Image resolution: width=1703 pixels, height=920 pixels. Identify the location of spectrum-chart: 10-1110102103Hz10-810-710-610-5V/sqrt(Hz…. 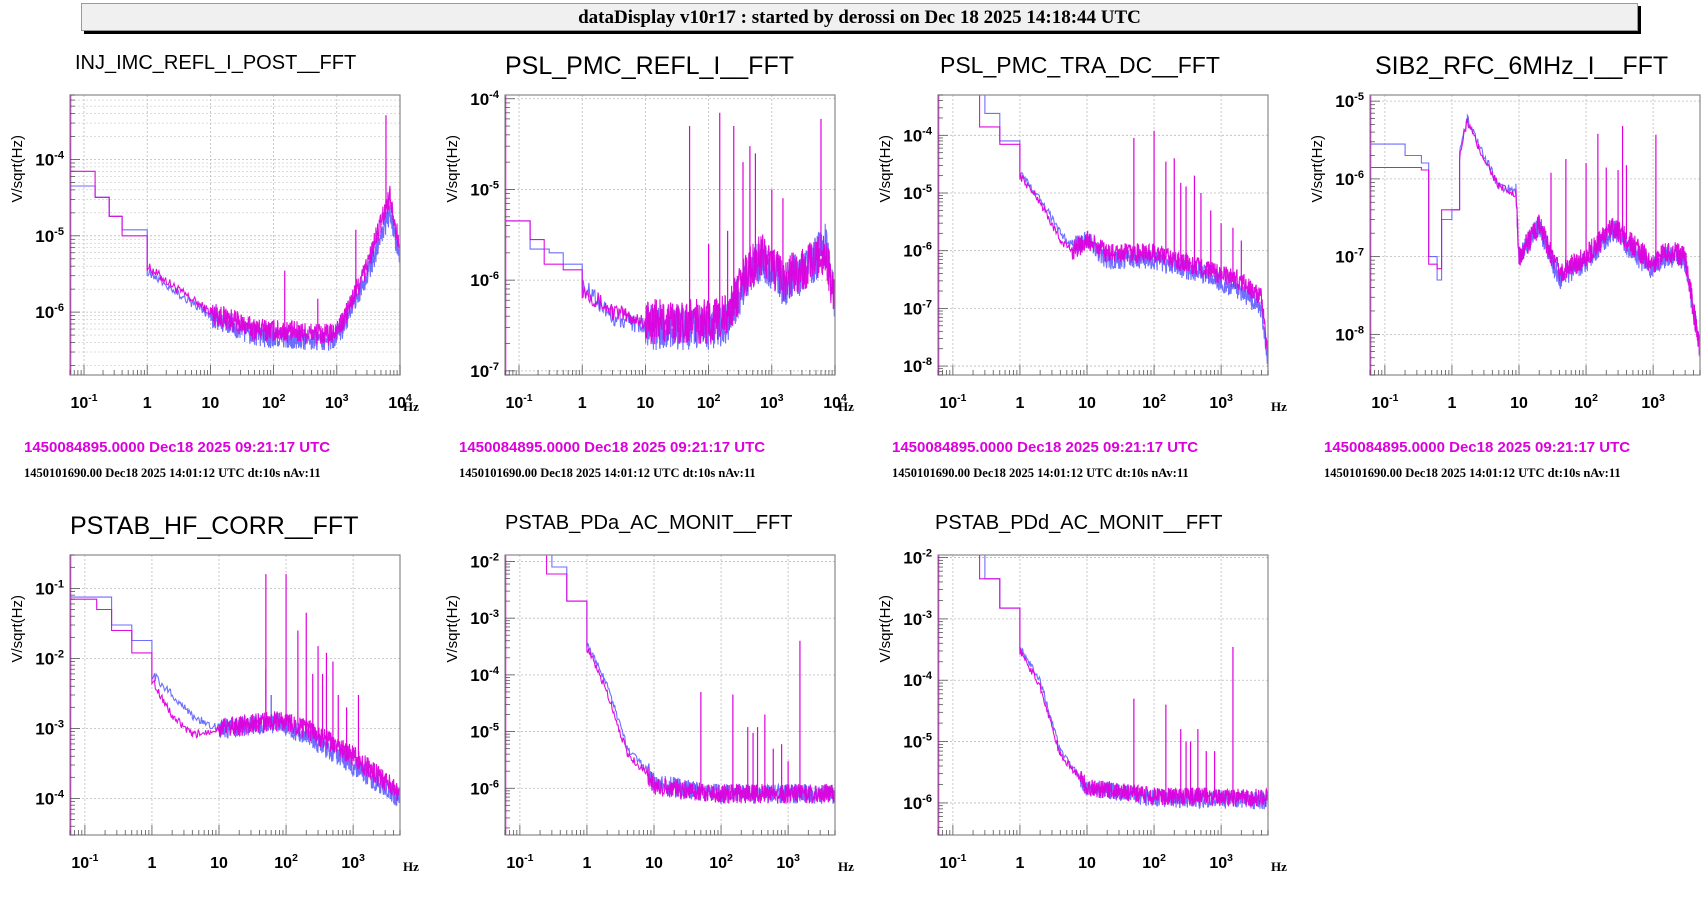
(1501, 250).